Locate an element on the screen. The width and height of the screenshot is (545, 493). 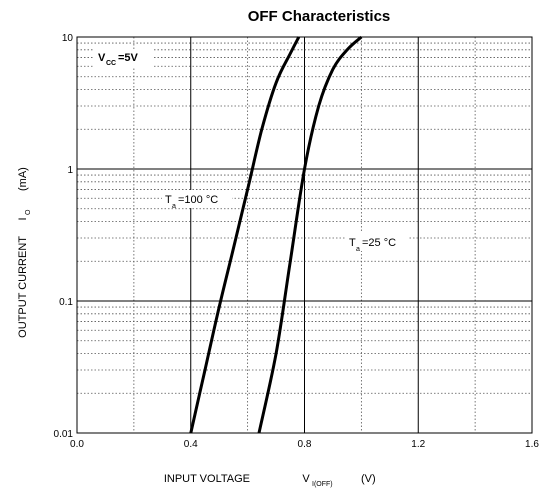
x-axis-symbol: V is located at coordinates (306, 479).